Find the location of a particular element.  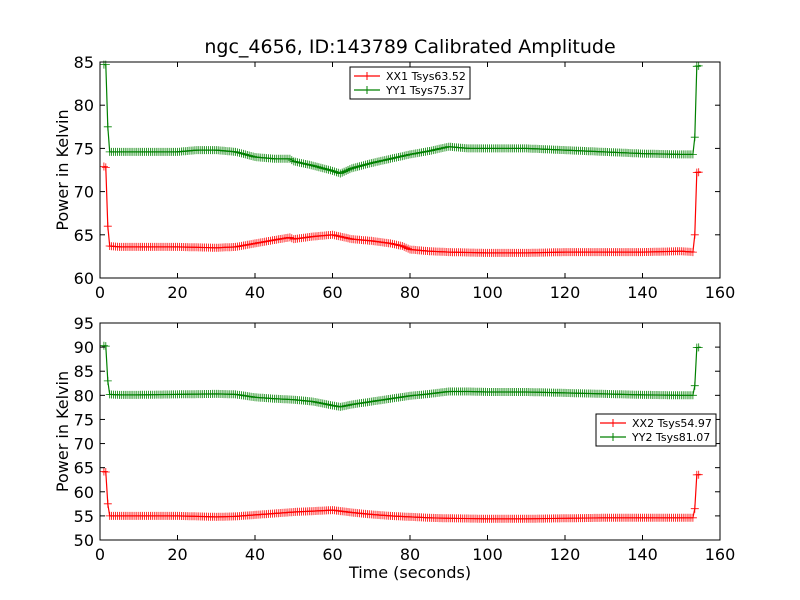

legend-entry: YY1 Tsys75.37 is located at coordinates (424, 90).